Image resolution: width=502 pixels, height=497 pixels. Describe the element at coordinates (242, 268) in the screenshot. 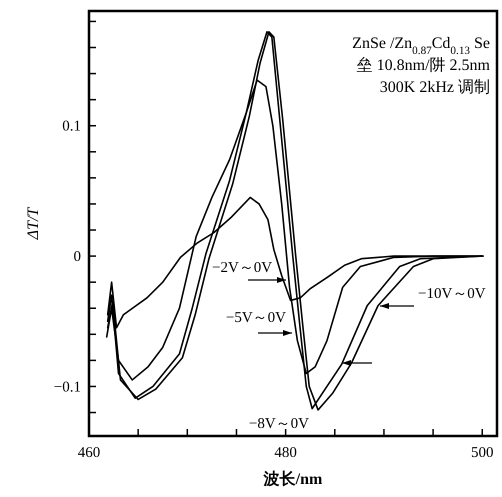

I see `series-label: −2V～0V` at that location.